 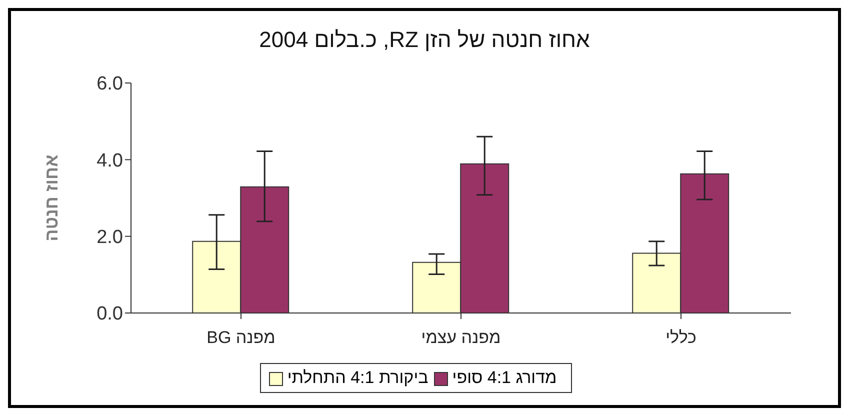 What do you see at coordinates (424, 40) in the screenshot?
I see `chart-title: אחוז חנטה של הזן RZ, כ.בלום 2004` at bounding box center [424, 40].